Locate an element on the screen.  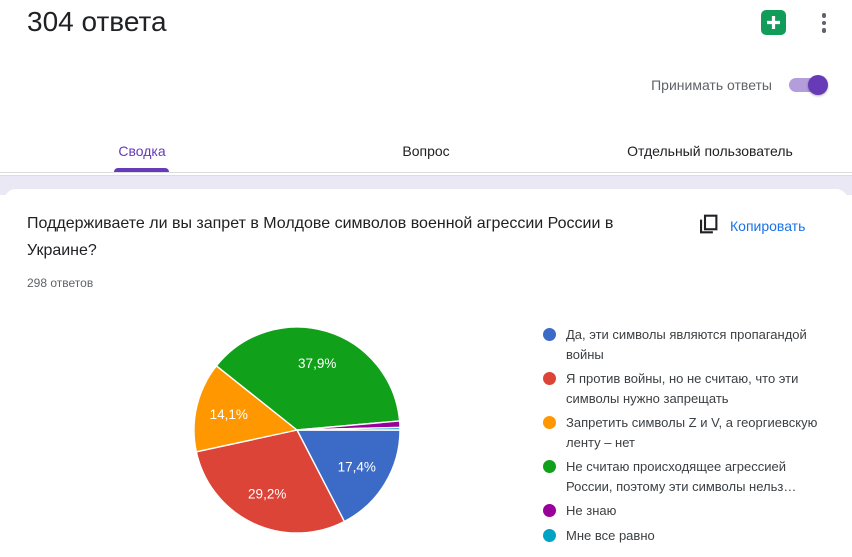
tab-question: Вопрос is located at coordinates (426, 151).